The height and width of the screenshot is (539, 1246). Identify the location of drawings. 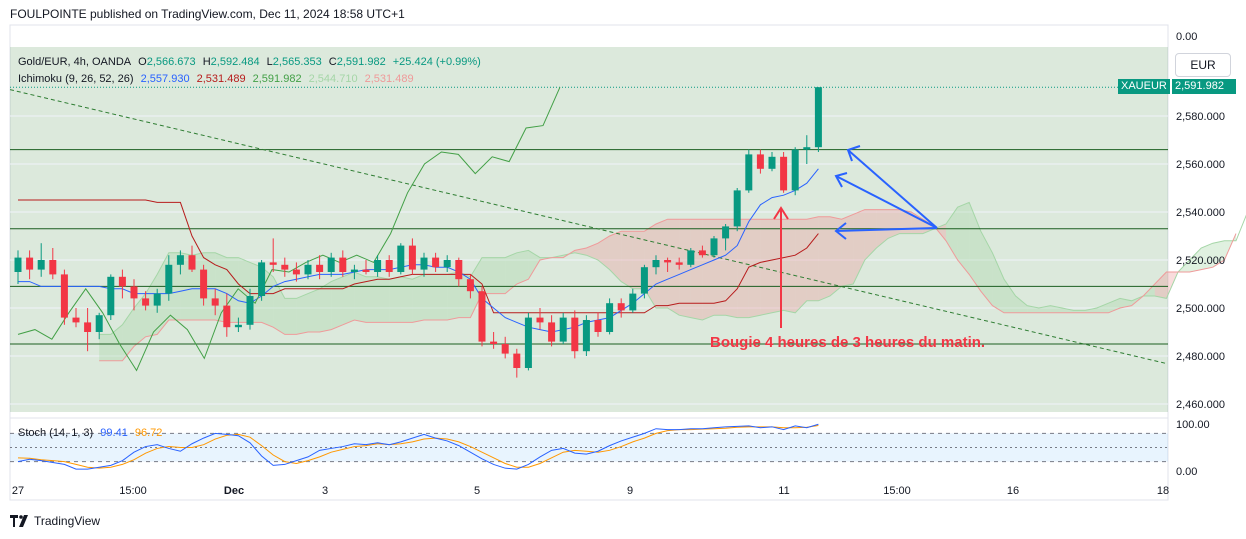
(855, 236).